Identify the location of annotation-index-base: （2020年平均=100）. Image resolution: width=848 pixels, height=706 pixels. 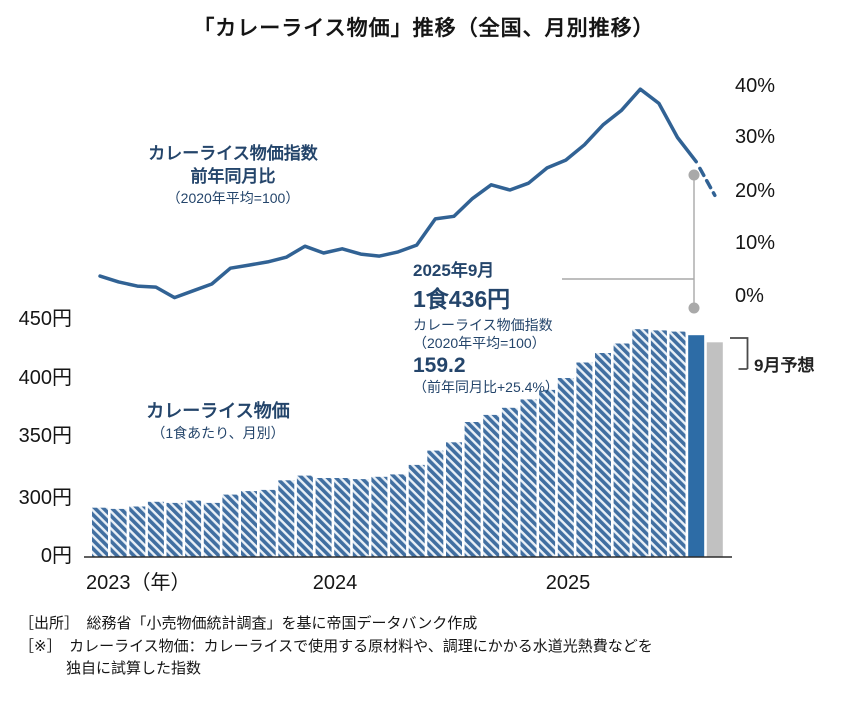
(479, 342).